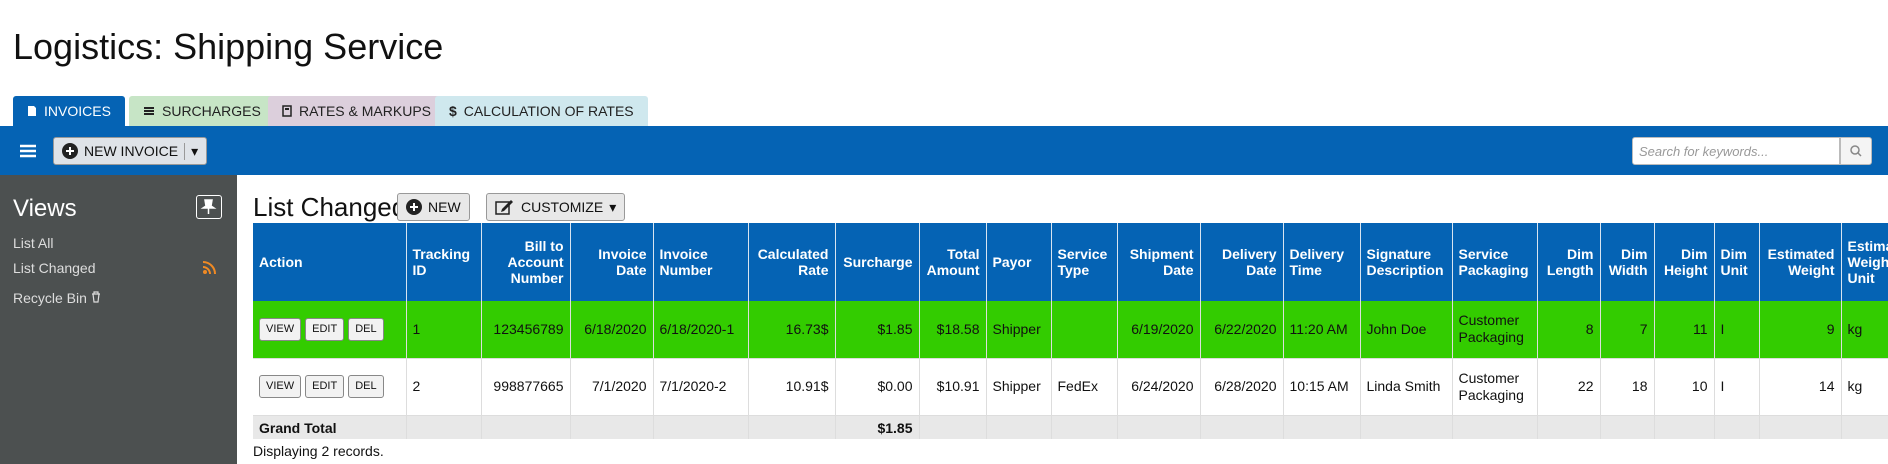 The width and height of the screenshot is (1888, 464). What do you see at coordinates (444, 387) in the screenshot?
I see `table-cell: 2` at bounding box center [444, 387].